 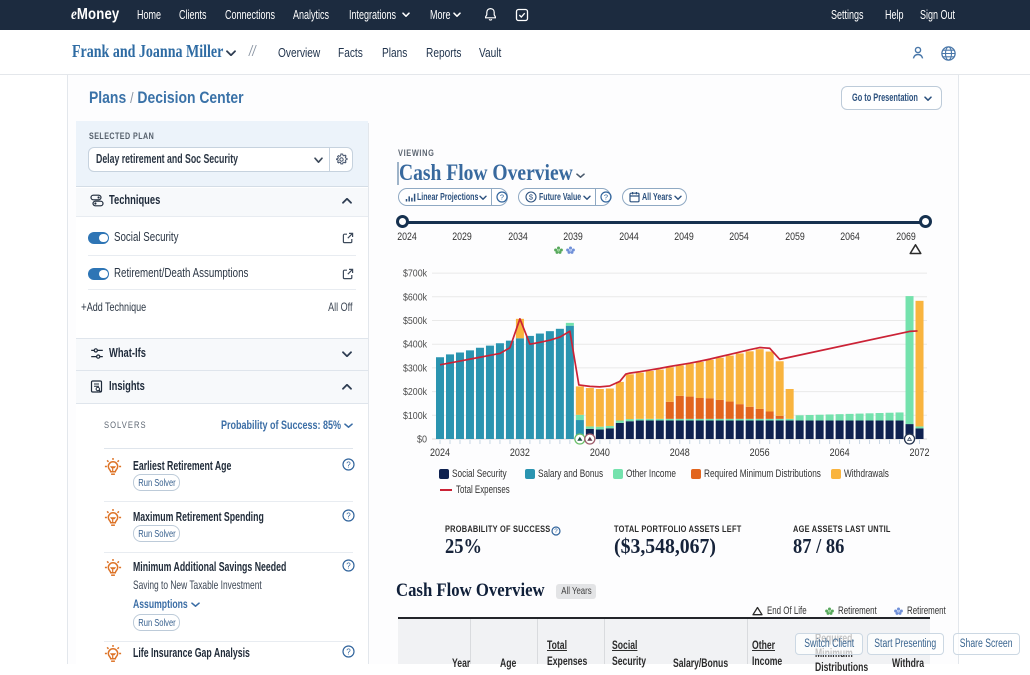 What do you see at coordinates (415, 392) in the screenshot?
I see `svg-text: $200k` at bounding box center [415, 392].